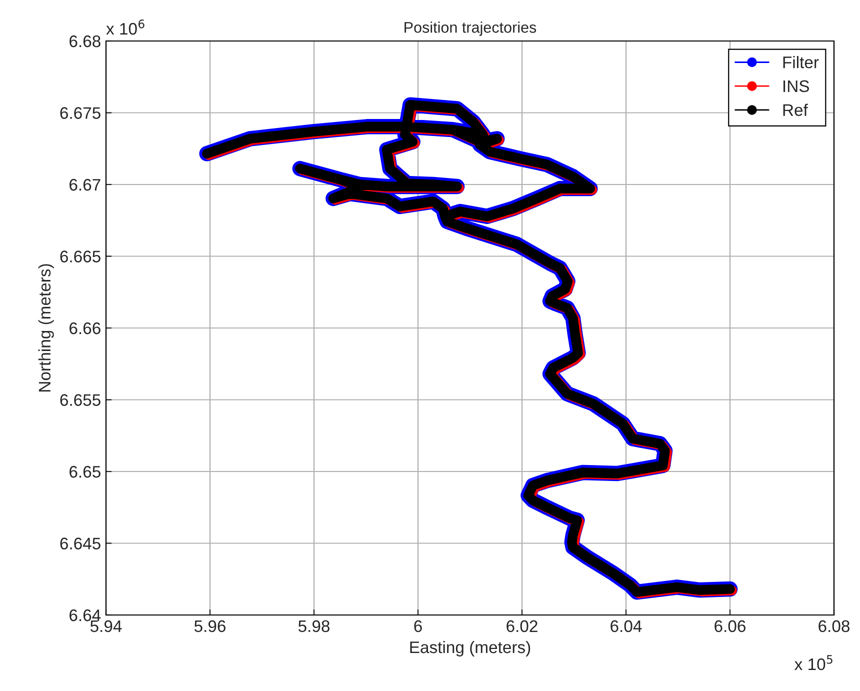 This screenshot has height=691, width=860. What do you see at coordinates (470, 29) in the screenshot?
I see `chart-title: Position trajectories` at bounding box center [470, 29].